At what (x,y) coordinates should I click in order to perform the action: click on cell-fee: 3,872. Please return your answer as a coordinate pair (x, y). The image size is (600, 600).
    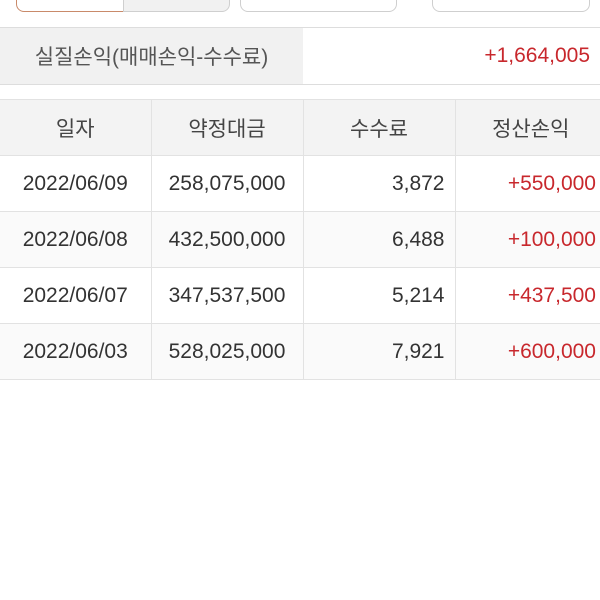
    Looking at the image, I should click on (379, 183).